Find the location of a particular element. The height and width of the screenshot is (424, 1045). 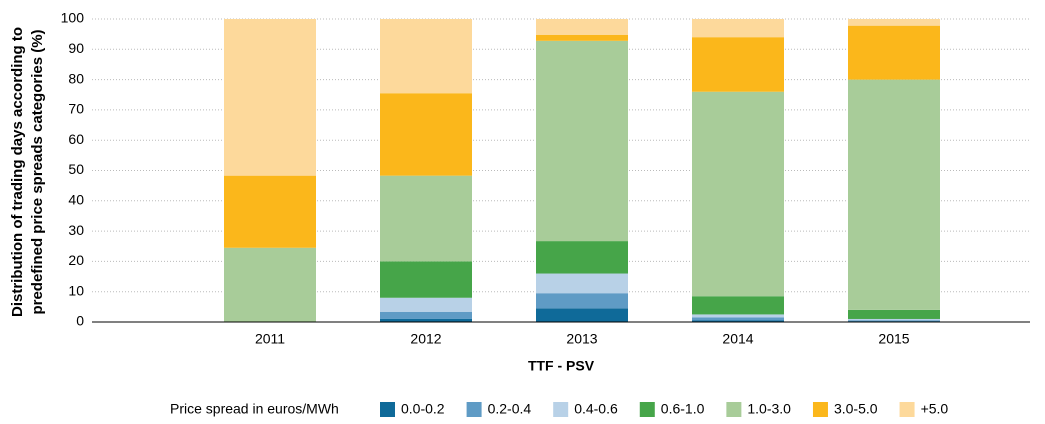

y-tick-label: 60 is located at coordinates (76, 139).